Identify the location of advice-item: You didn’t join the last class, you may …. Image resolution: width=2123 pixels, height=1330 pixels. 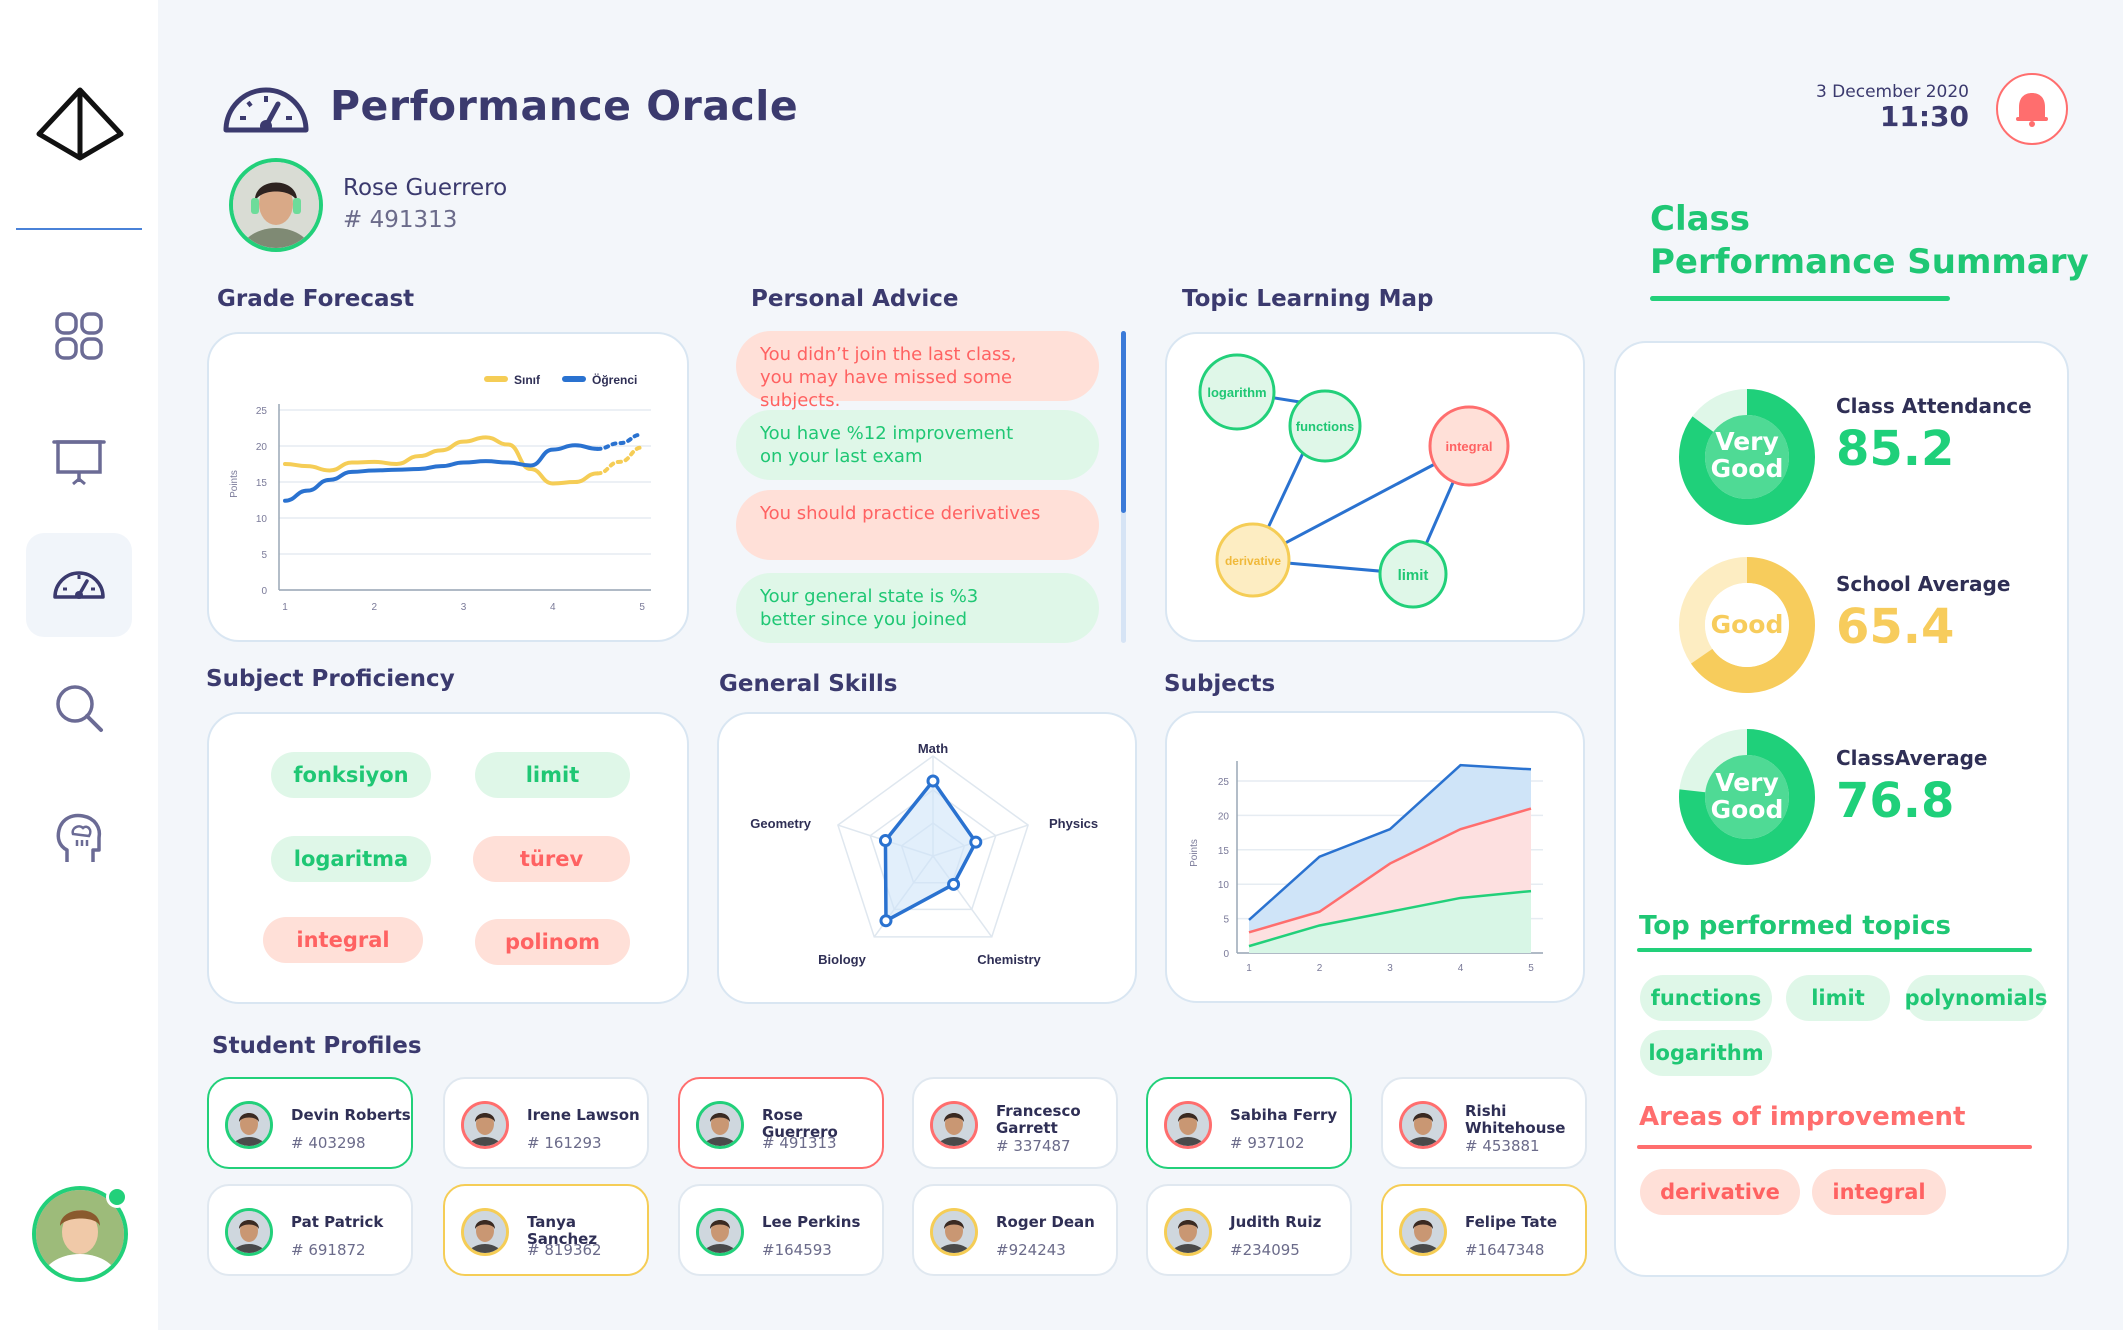
(917, 371).